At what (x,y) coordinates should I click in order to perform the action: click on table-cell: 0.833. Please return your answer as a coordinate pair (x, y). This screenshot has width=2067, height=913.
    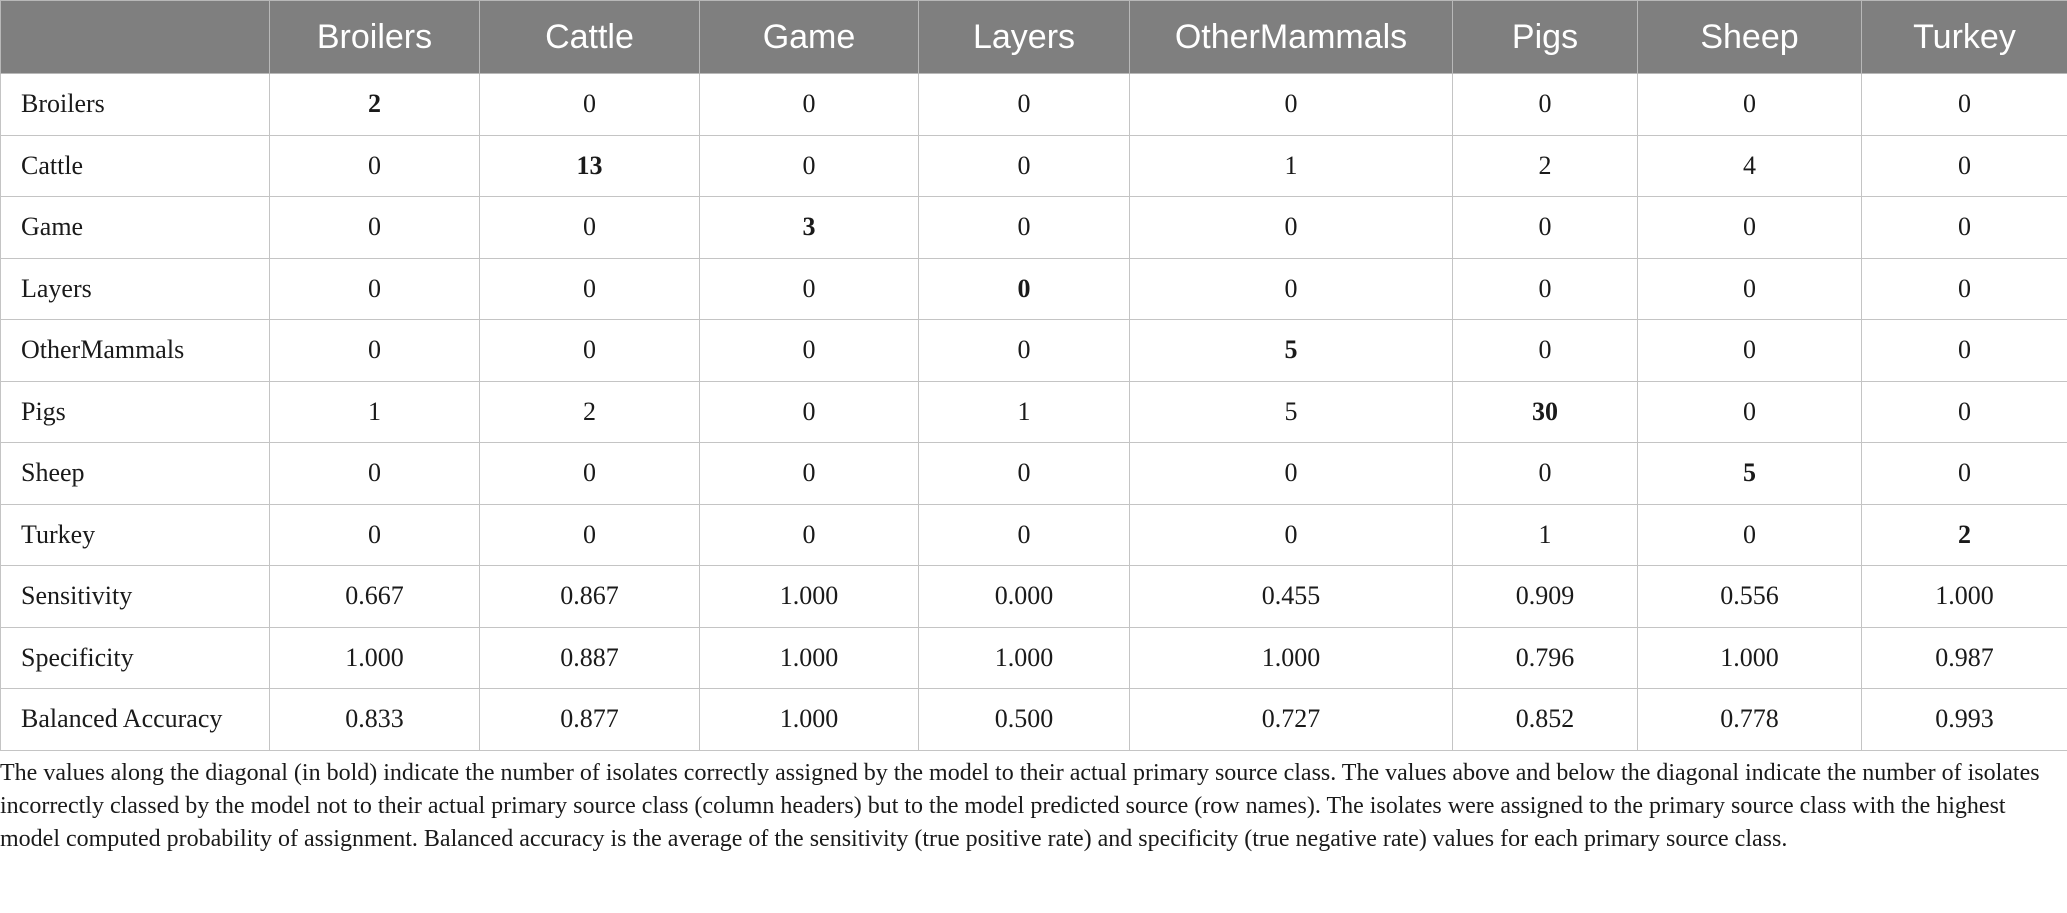
    Looking at the image, I should click on (374, 719).